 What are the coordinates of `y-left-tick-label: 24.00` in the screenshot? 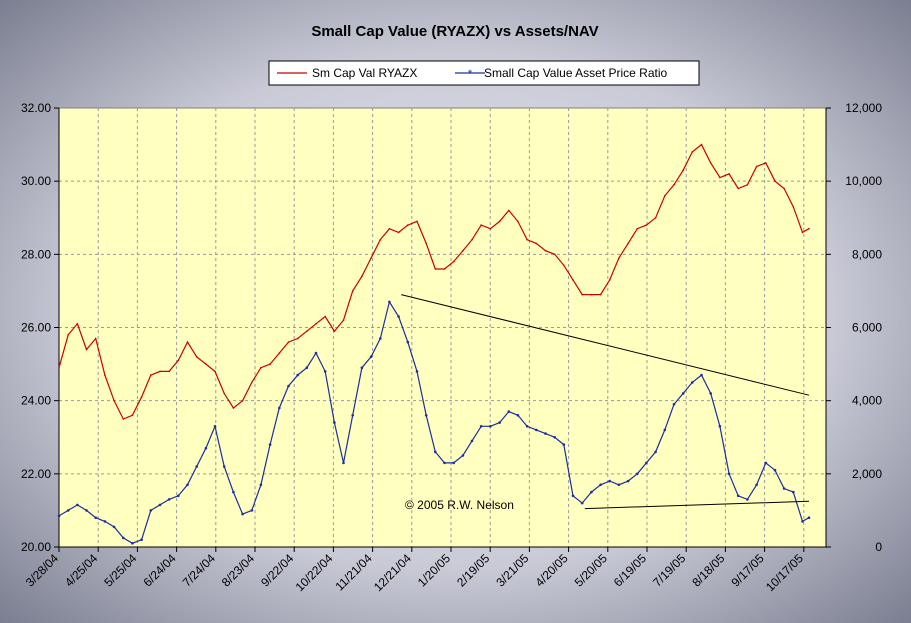 It's located at (36, 401).